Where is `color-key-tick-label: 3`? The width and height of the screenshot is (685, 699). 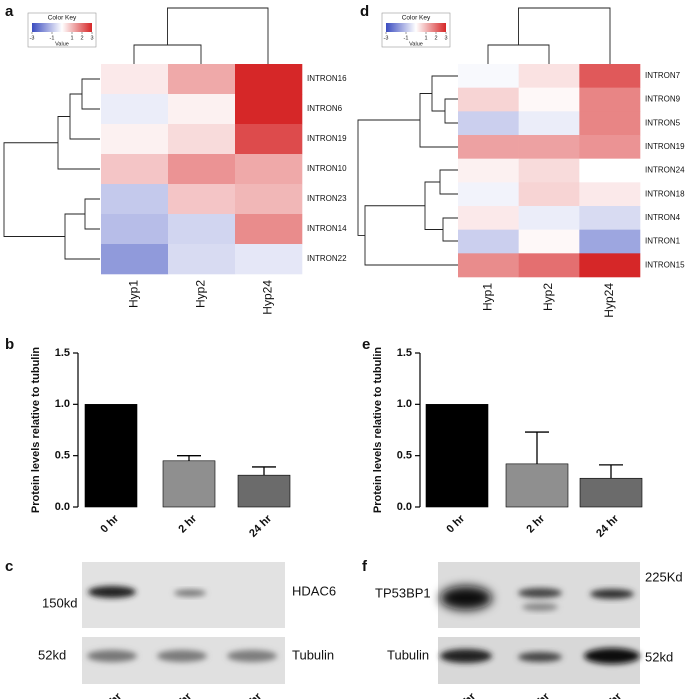 color-key-tick-label: 3 is located at coordinates (445, 38).